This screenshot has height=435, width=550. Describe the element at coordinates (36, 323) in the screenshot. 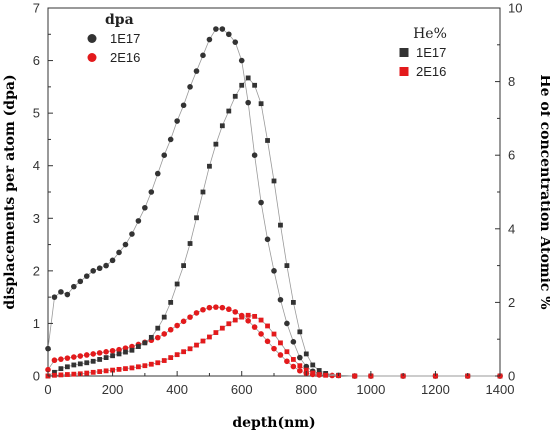

I see `y-left-tick-label: 1` at that location.